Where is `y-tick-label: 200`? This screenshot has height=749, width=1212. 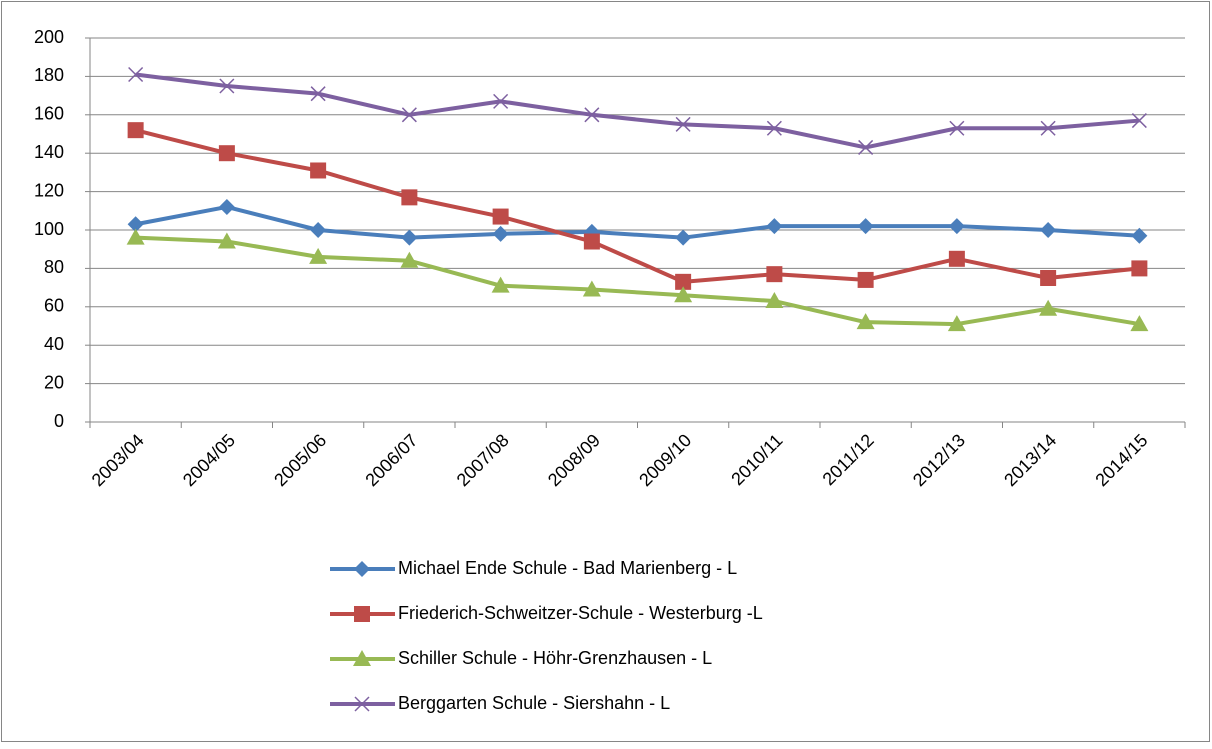
y-tick-label: 200 is located at coordinates (49, 37).